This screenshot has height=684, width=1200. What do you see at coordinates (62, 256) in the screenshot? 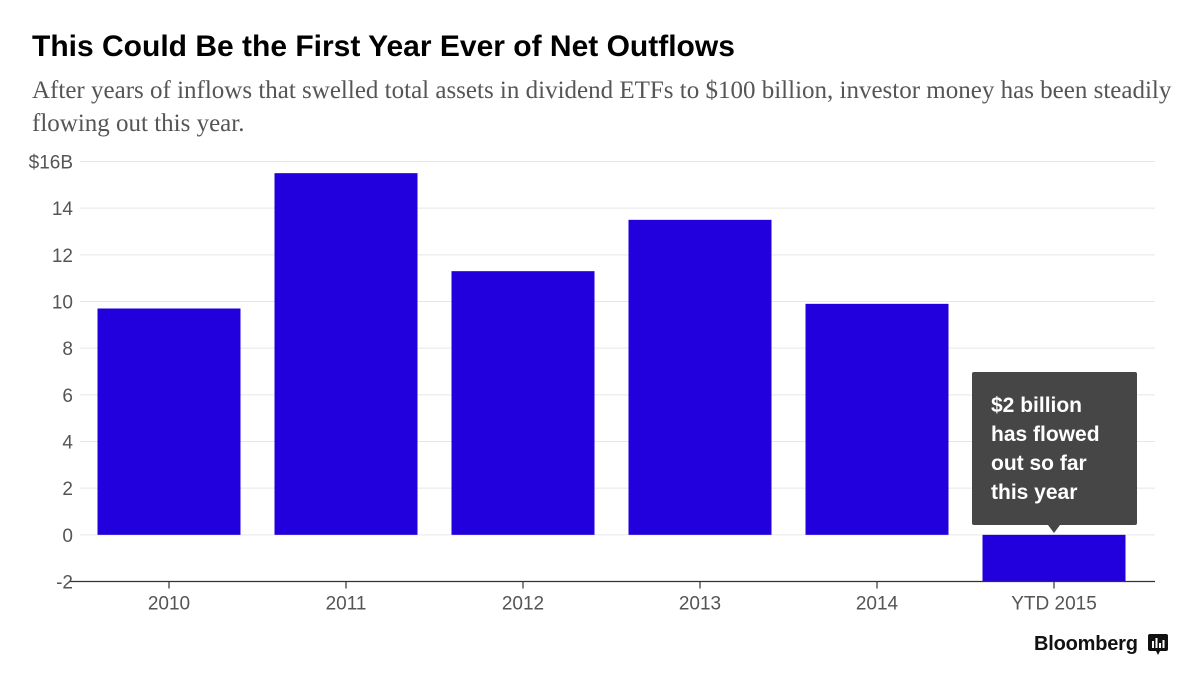
I see `y-tick-label: 12` at bounding box center [62, 256].